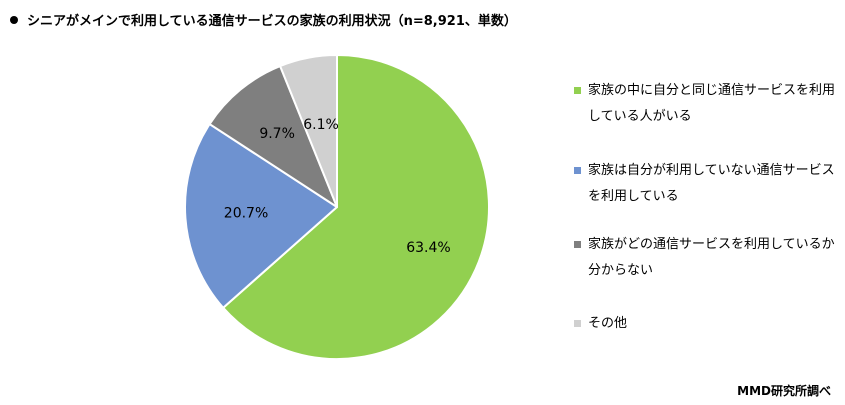  I want to click on pie-slice-other-service, so click(261, 216).